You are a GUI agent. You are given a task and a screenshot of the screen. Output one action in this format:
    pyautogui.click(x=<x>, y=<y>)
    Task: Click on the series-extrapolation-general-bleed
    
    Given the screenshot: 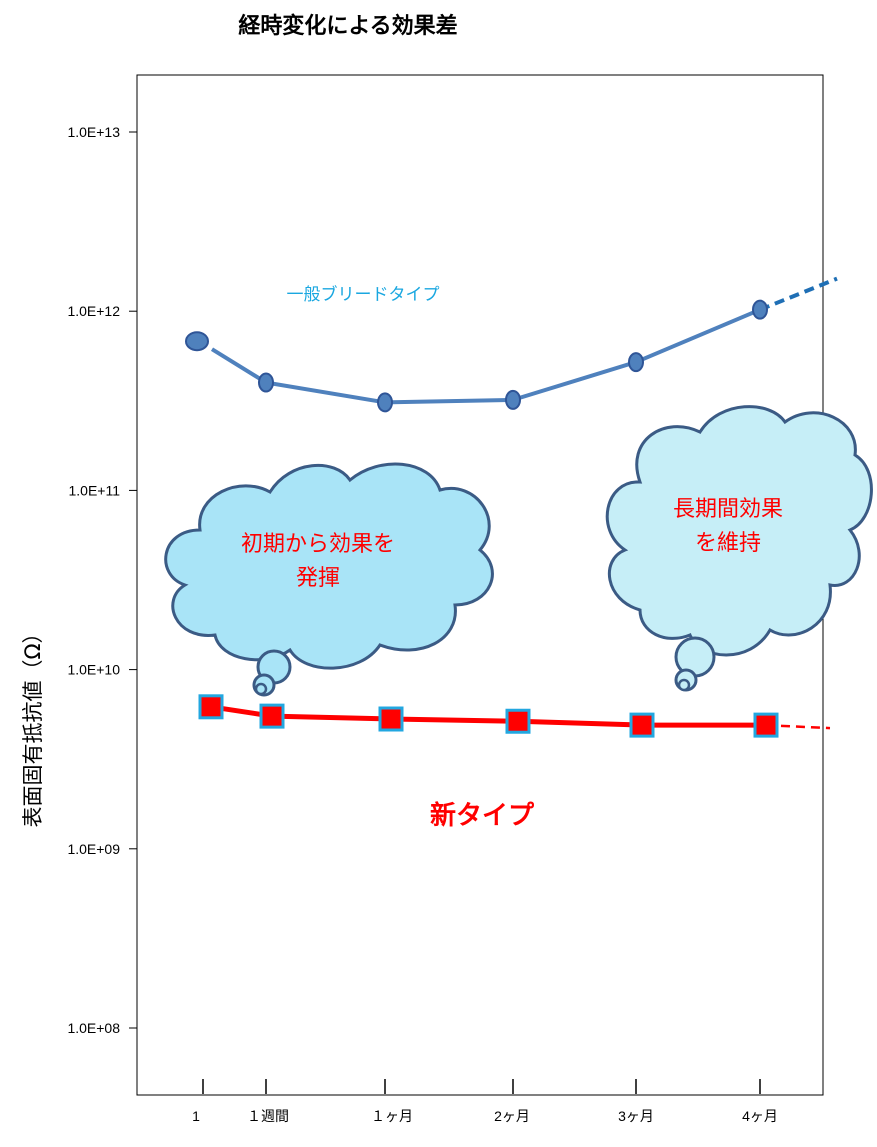 What is the action you would take?
    pyautogui.click(x=798, y=294)
    